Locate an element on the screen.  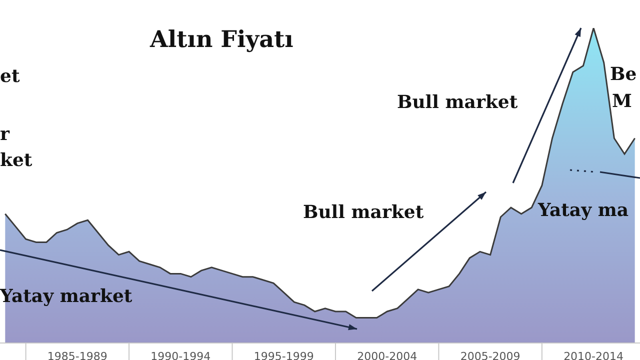
x-tick-label: 2010-2014 is located at coordinates (594, 355).